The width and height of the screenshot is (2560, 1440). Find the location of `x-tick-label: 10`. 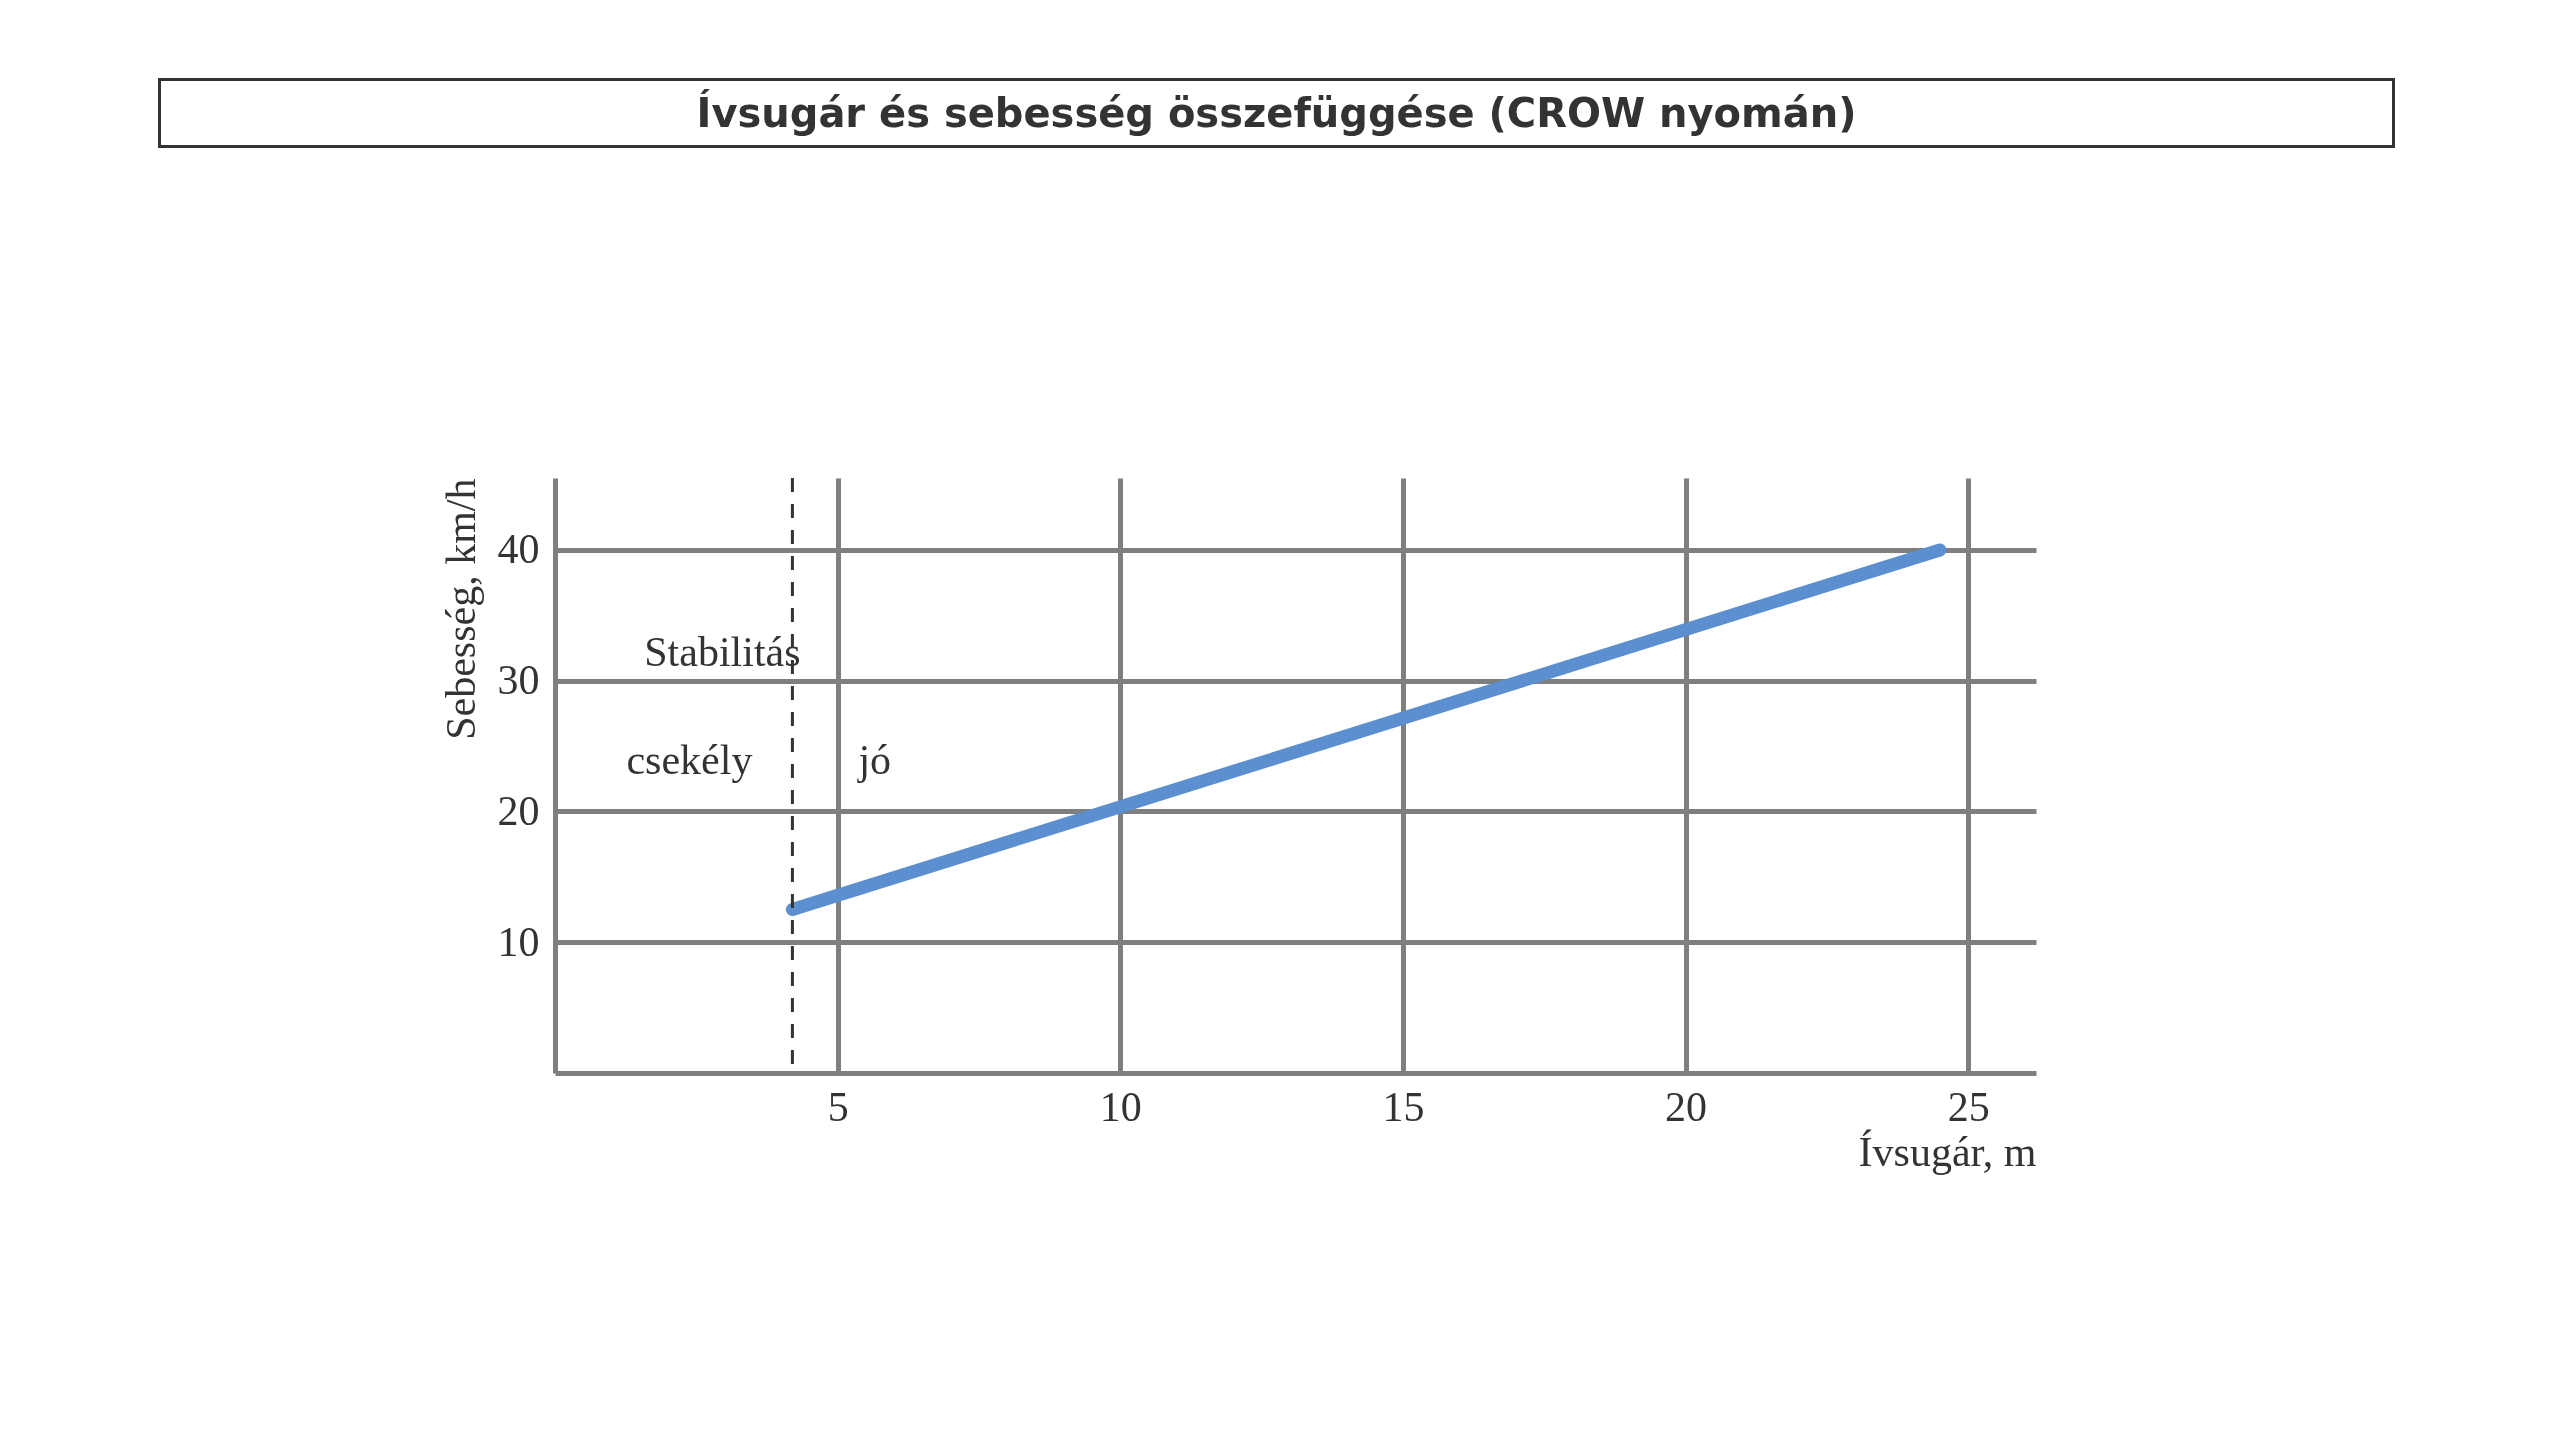

x-tick-label: 10 is located at coordinates (1120, 1106).